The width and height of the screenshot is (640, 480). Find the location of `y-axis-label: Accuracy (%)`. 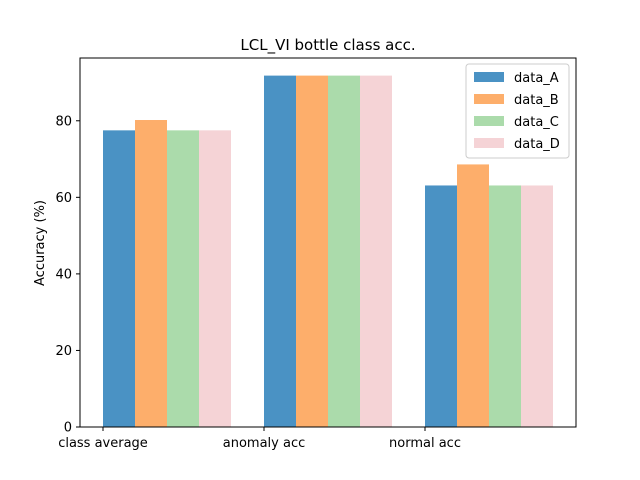

y-axis-label: Accuracy (%) is located at coordinates (40, 243).